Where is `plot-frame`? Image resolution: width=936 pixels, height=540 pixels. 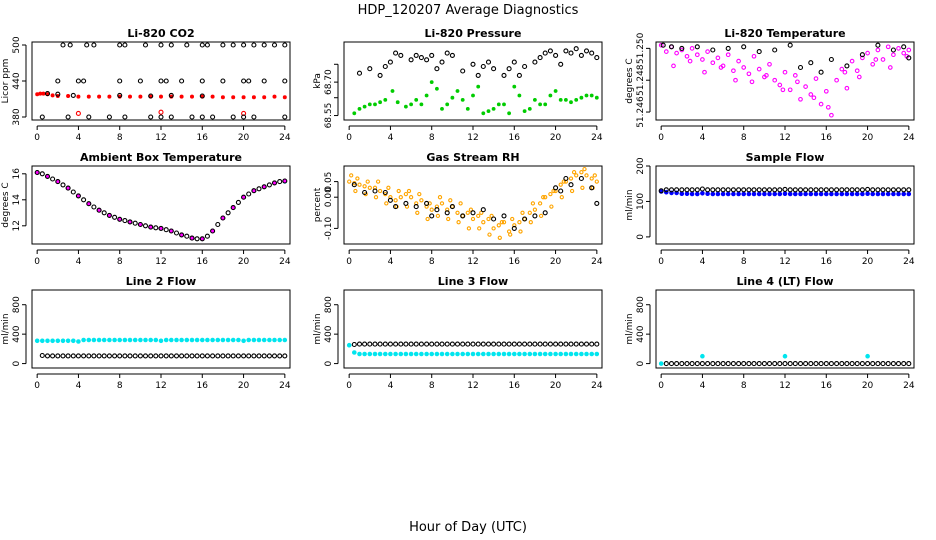 plot-frame is located at coordinates (473, 329).